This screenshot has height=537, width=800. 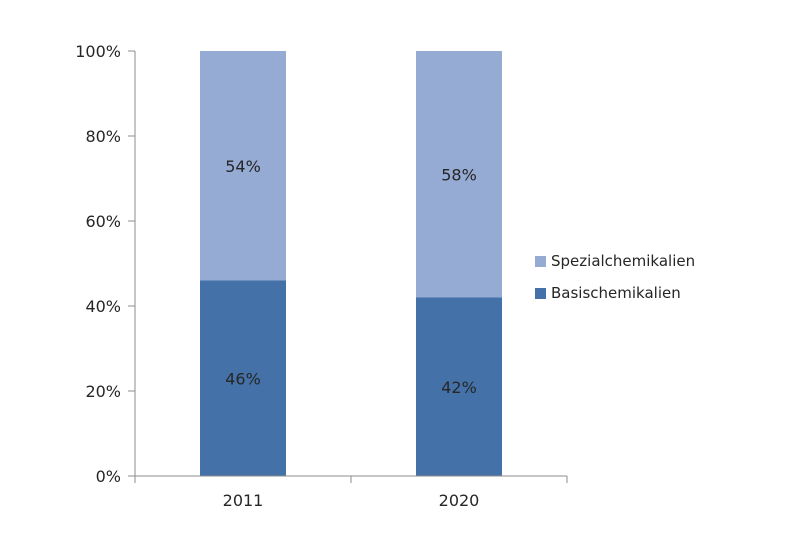 What do you see at coordinates (103, 391) in the screenshot?
I see `y-tick-label: 20%` at bounding box center [103, 391].